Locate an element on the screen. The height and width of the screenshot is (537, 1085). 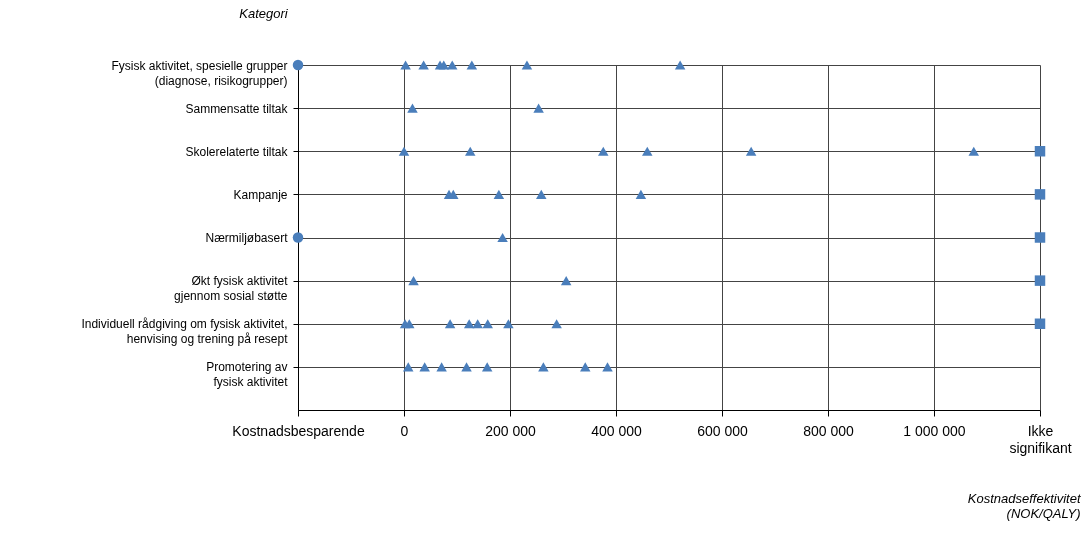
y-tick-label: Kampanje is located at coordinates (260, 194).